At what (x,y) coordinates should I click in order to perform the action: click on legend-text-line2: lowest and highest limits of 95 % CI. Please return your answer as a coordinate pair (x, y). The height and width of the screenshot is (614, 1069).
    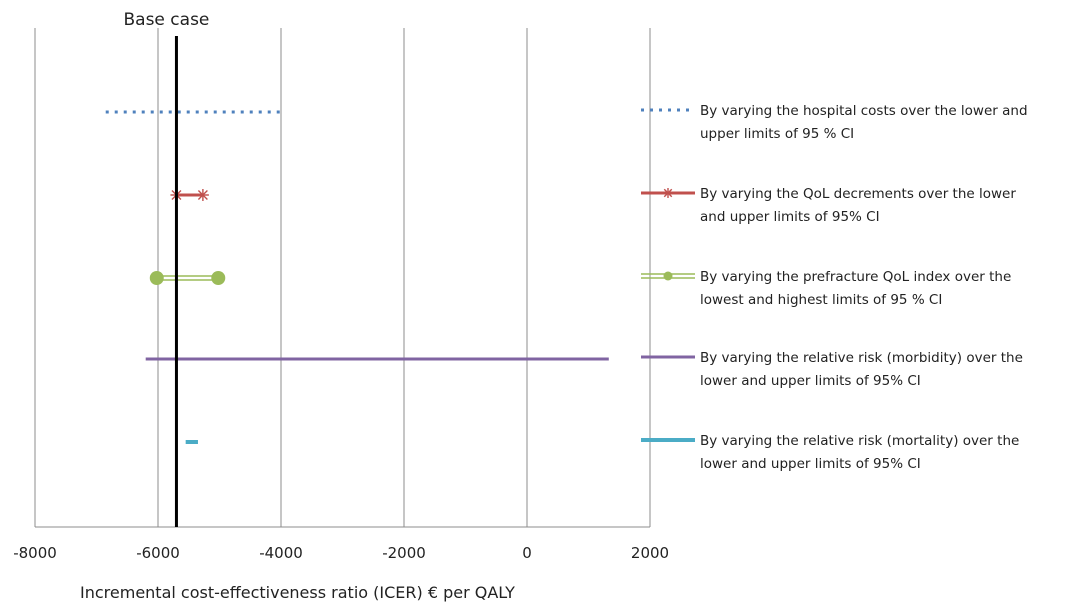
    Looking at the image, I should click on (821, 300).